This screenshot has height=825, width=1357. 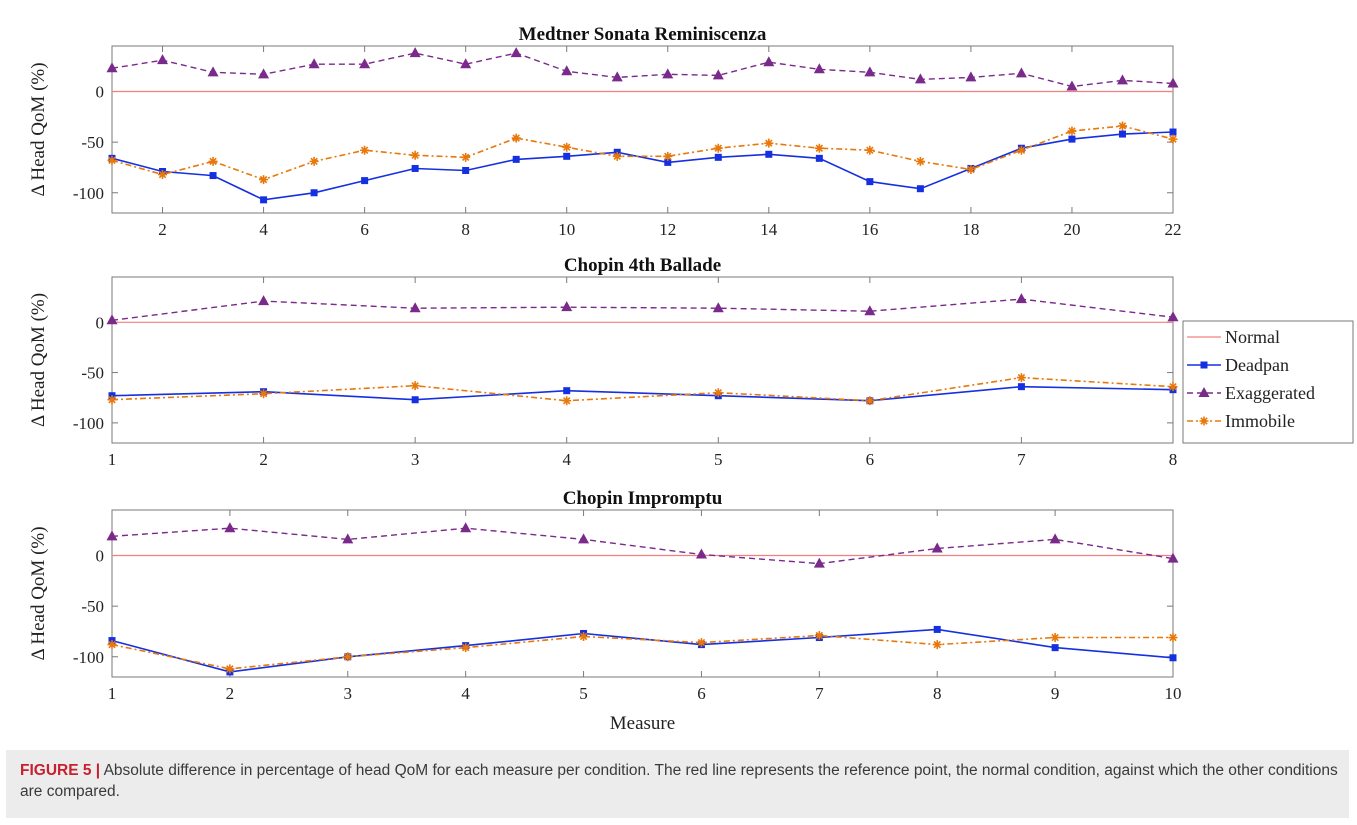 What do you see at coordinates (1204, 421) in the screenshot?
I see `legend-marker-immobile` at bounding box center [1204, 421].